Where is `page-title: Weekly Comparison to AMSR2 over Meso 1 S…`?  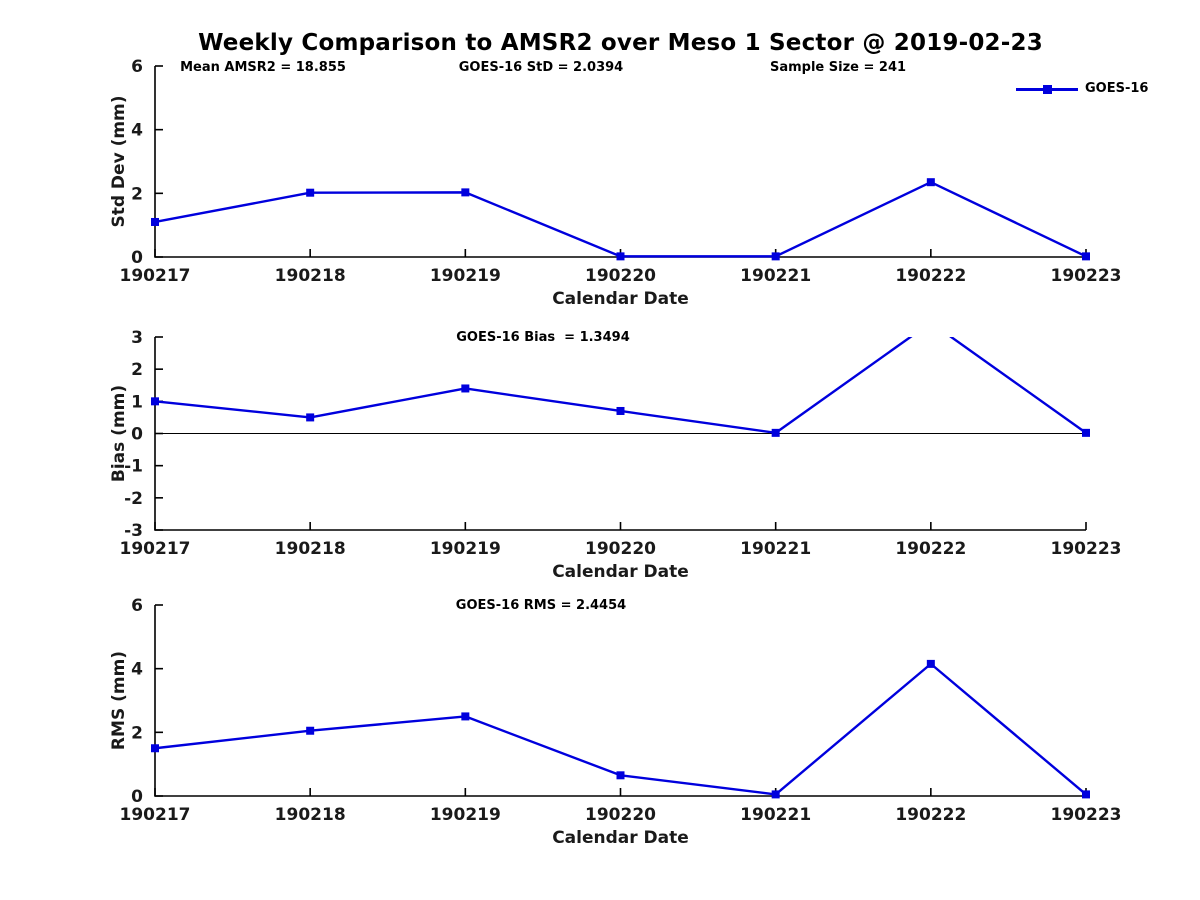
page-title: Weekly Comparison to AMSR2 over Meso 1 S… is located at coordinates (620, 43).